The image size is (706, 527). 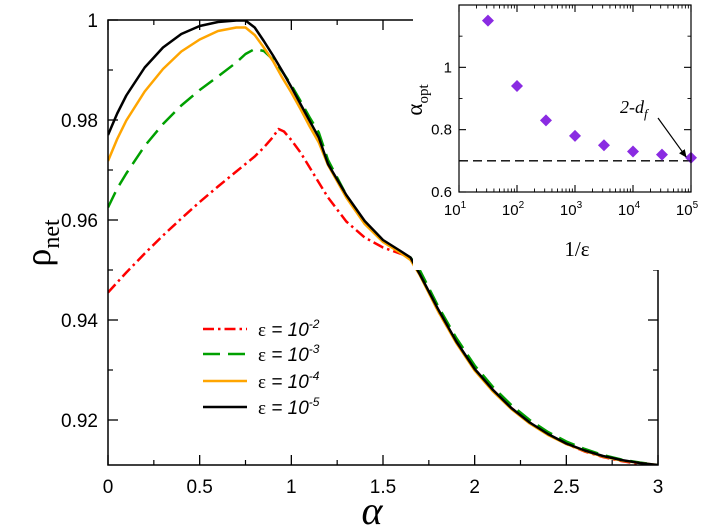 I want to click on main-x-tick-label: 2, so click(x=474, y=487).